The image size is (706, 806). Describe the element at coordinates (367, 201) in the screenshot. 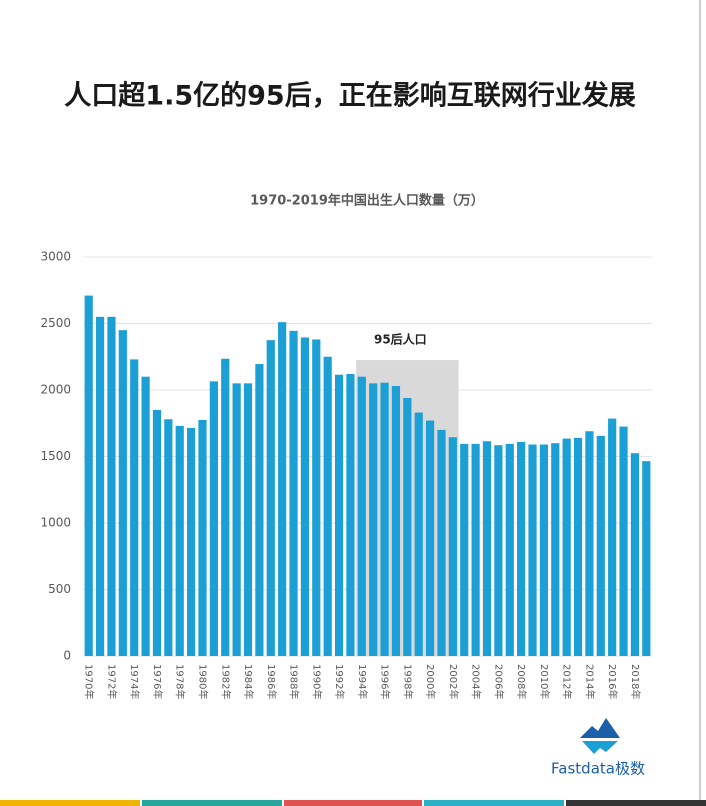

I see `chart-title: 1970-2019年中国出生人口数量（万）` at that location.